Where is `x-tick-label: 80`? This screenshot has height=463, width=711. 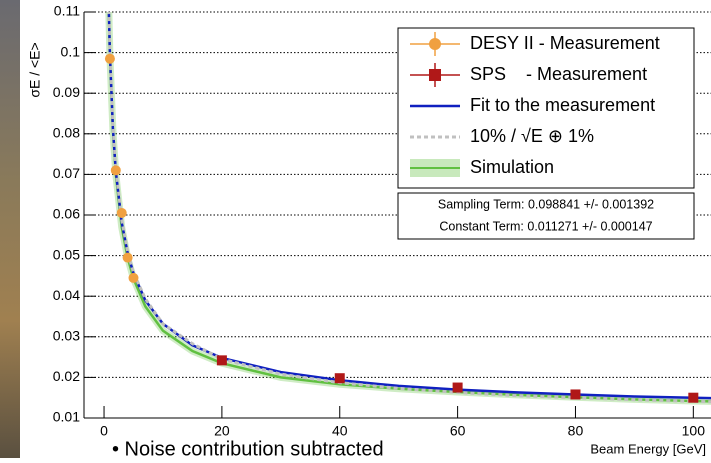
x-tick-label: 80 is located at coordinates (576, 431).